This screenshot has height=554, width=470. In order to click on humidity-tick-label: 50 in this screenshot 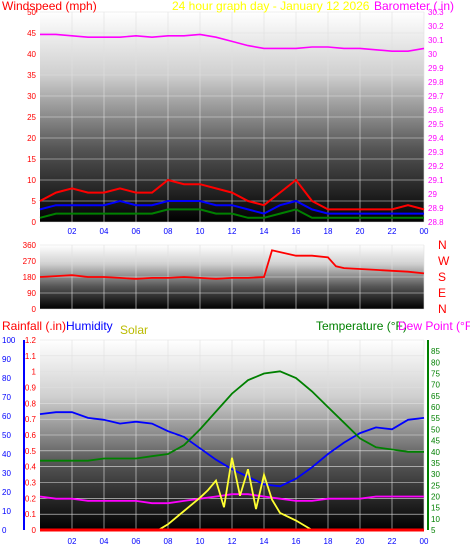, I will do `click(6, 435)`.